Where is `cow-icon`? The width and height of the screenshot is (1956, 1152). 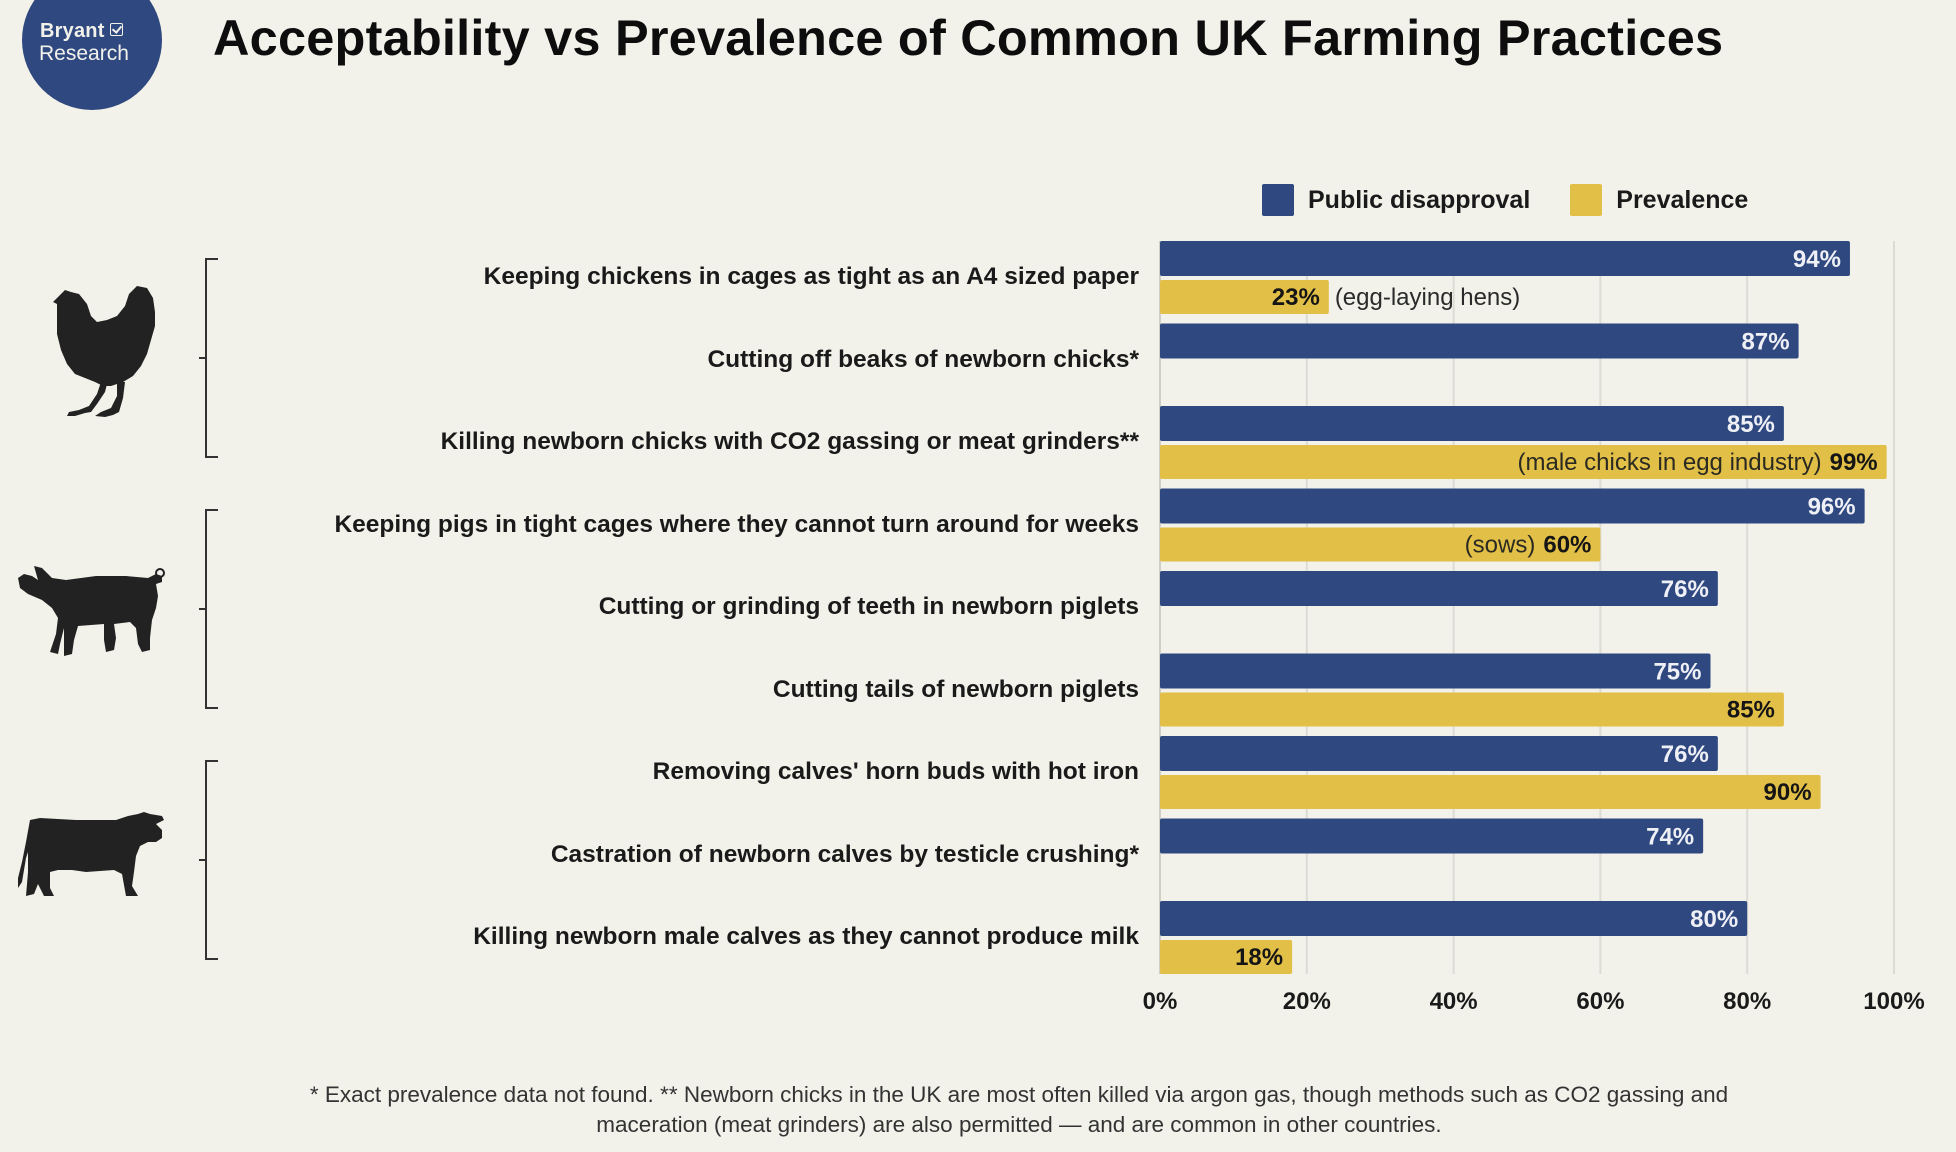
cow-icon is located at coordinates (91, 854).